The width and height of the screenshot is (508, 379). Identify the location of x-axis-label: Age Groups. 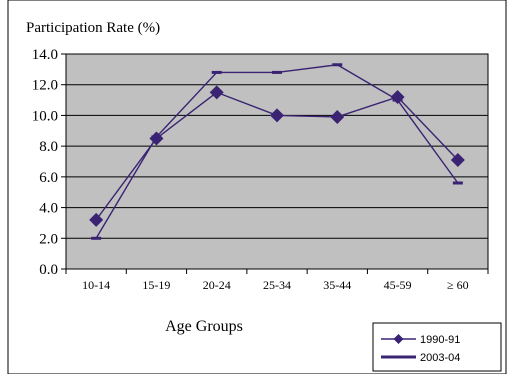
(204, 326).